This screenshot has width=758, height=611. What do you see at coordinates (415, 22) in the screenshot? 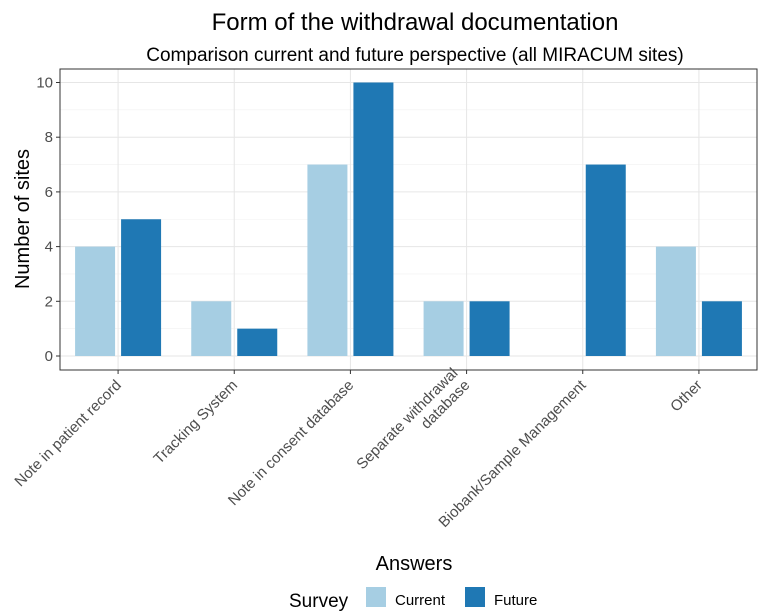
I see `chart-title: Form of the withdrawal documentation` at bounding box center [415, 22].